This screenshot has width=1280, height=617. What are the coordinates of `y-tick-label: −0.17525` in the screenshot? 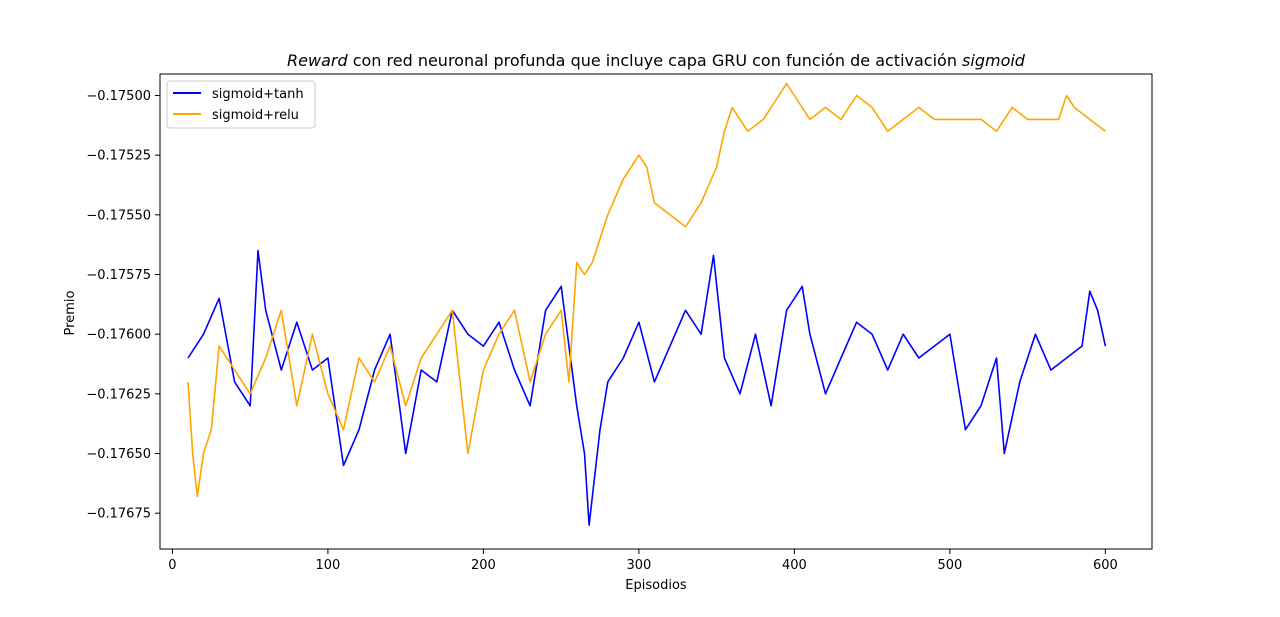 It's located at (118, 156).